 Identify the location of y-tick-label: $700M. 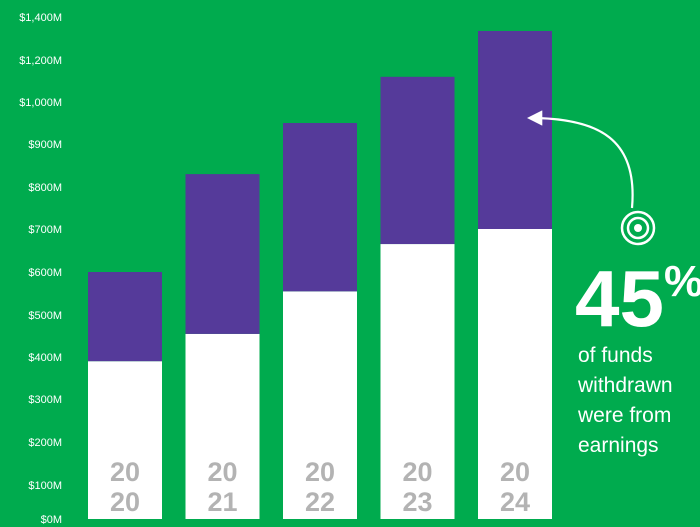
(45, 230).